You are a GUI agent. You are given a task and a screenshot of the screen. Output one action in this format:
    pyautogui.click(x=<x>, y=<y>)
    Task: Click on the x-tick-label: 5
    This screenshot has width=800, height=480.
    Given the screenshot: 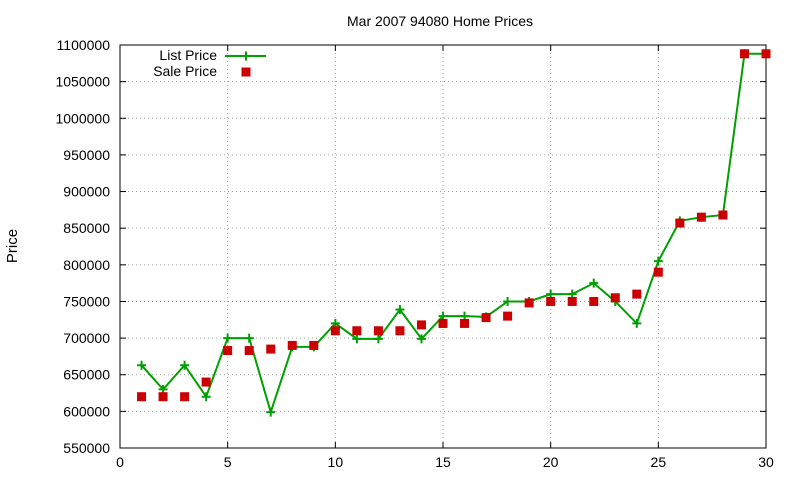 What is the action you would take?
    pyautogui.click(x=228, y=462)
    